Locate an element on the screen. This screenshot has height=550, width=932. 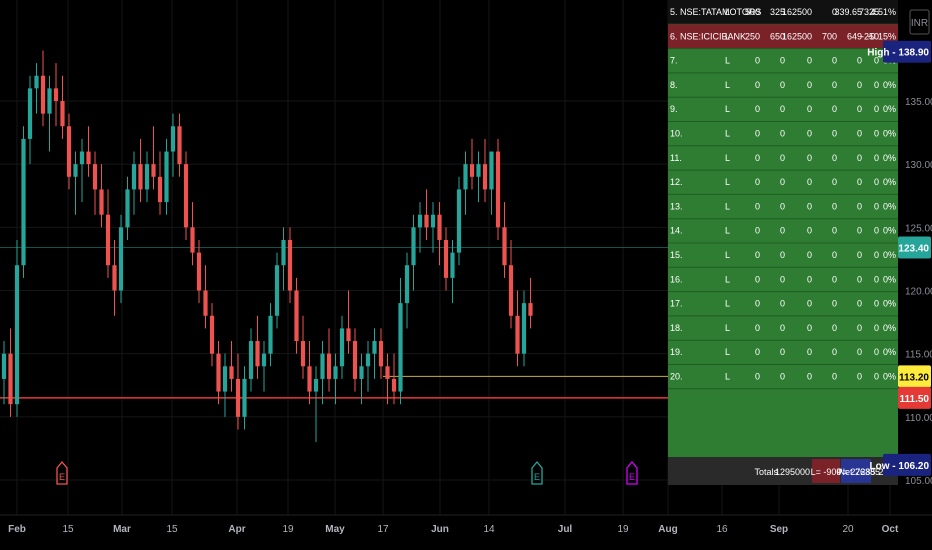
time-tick-label: 15 is located at coordinates (172, 529).